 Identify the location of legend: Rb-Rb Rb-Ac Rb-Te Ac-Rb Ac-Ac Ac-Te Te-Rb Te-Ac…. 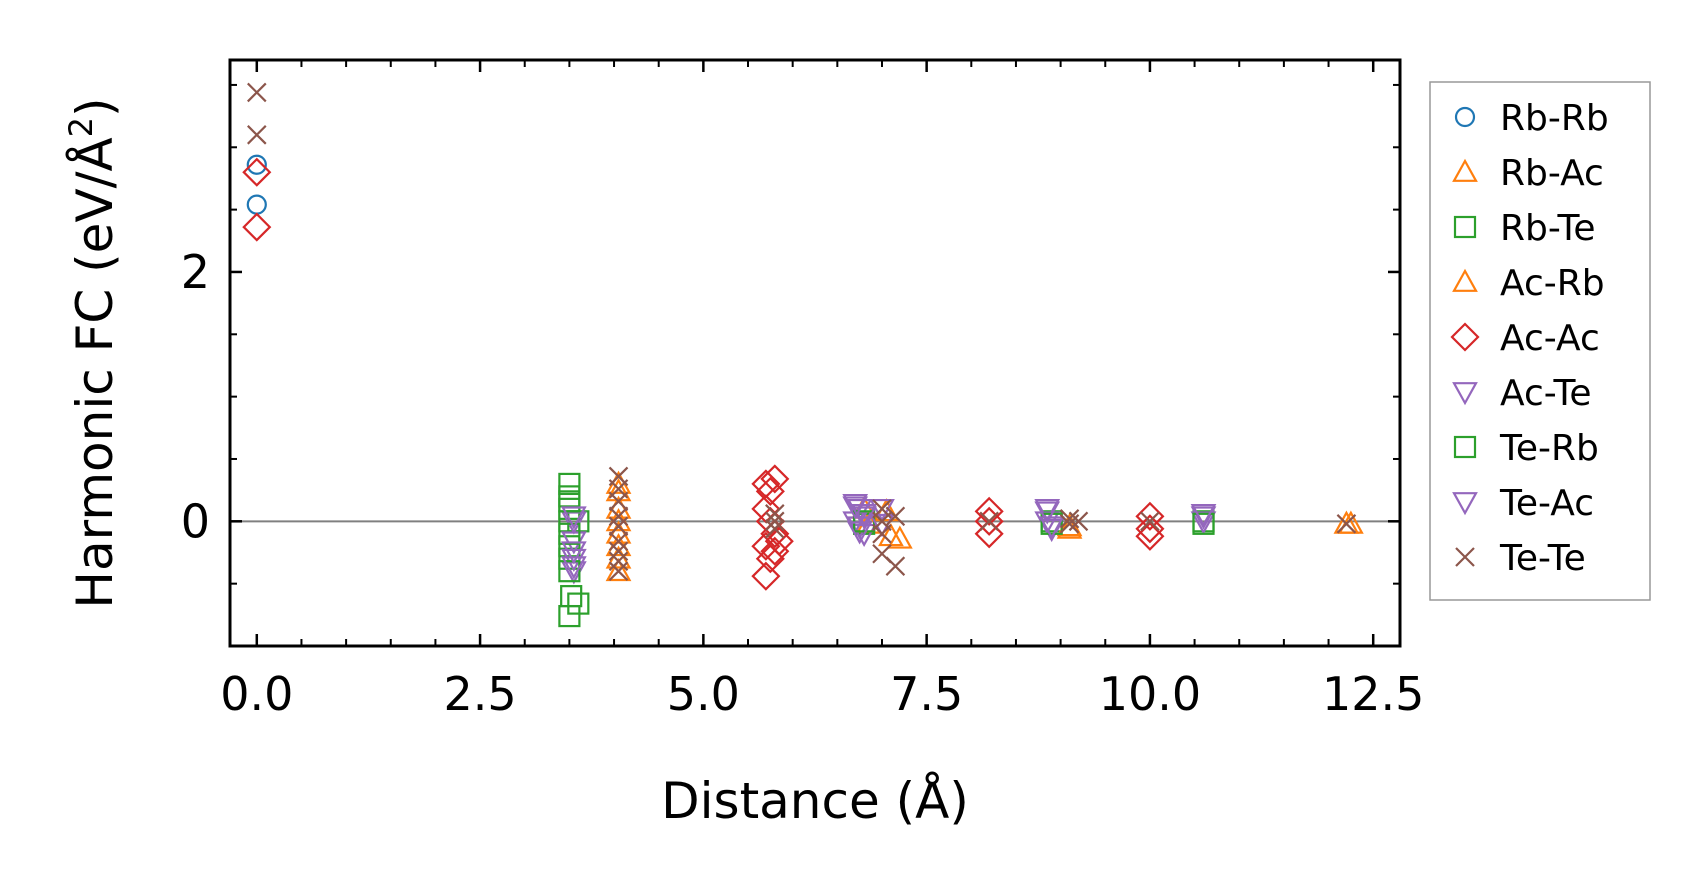
(1540, 341).